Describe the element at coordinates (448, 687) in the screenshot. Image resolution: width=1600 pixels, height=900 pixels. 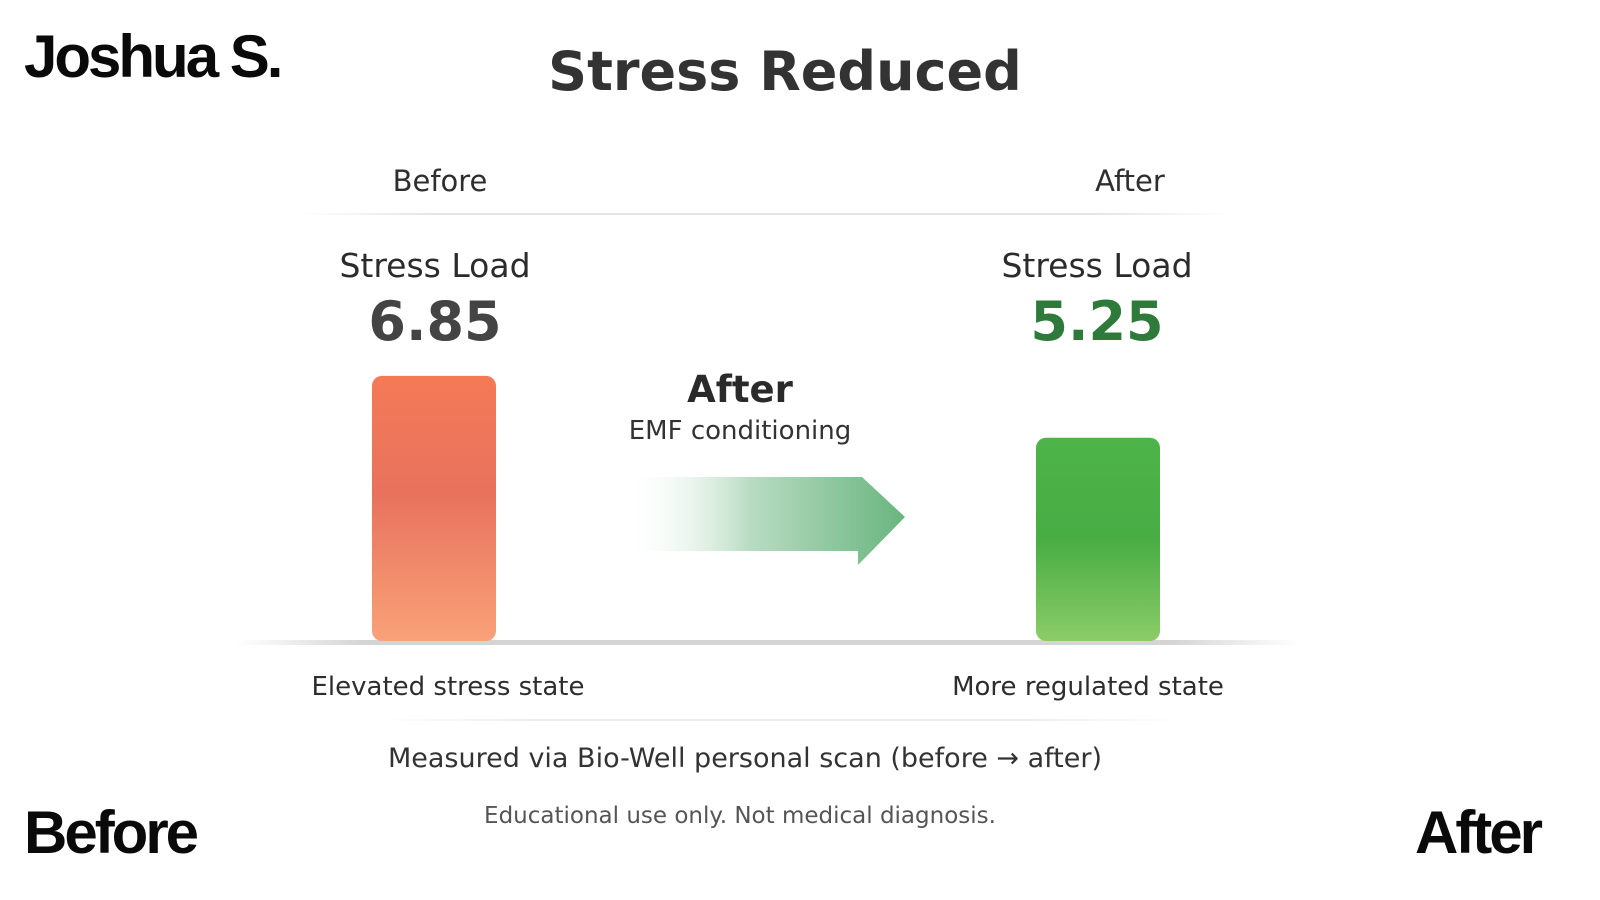
I see `state-label-before: Elevated stress state` at that location.